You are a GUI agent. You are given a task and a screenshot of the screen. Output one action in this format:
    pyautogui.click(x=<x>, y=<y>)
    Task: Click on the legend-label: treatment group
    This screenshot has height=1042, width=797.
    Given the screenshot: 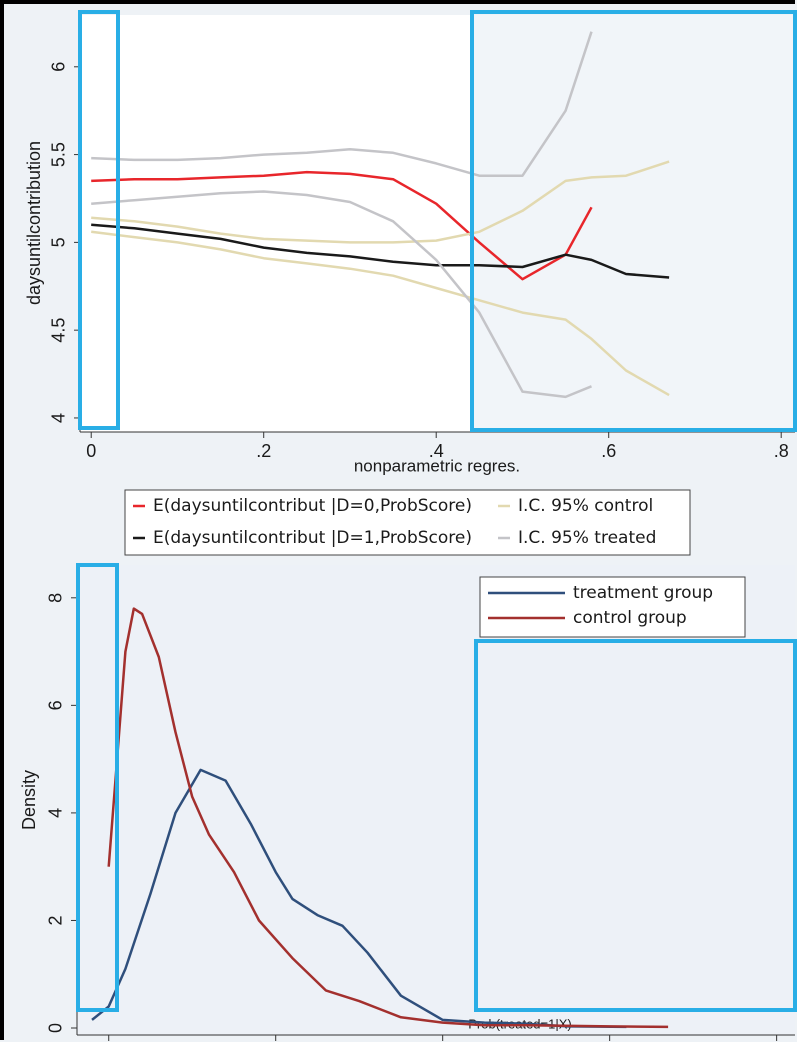 What is the action you would take?
    pyautogui.click(x=643, y=593)
    